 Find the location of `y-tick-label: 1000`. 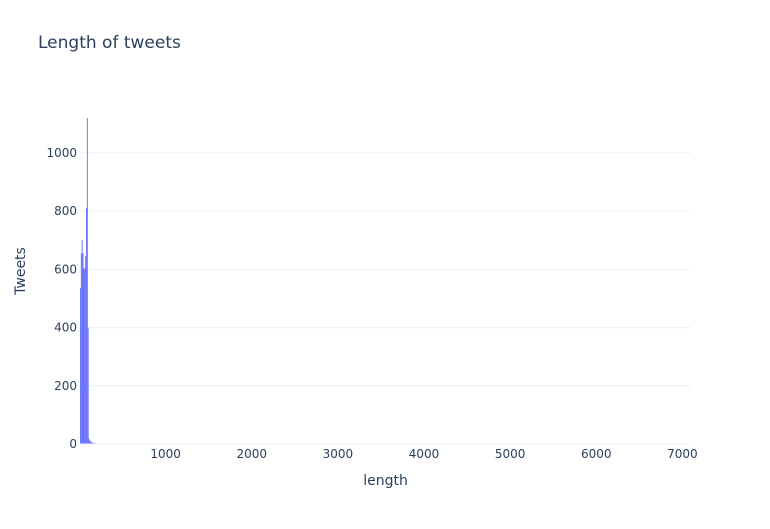

y-tick-label: 1000 is located at coordinates (61, 153).